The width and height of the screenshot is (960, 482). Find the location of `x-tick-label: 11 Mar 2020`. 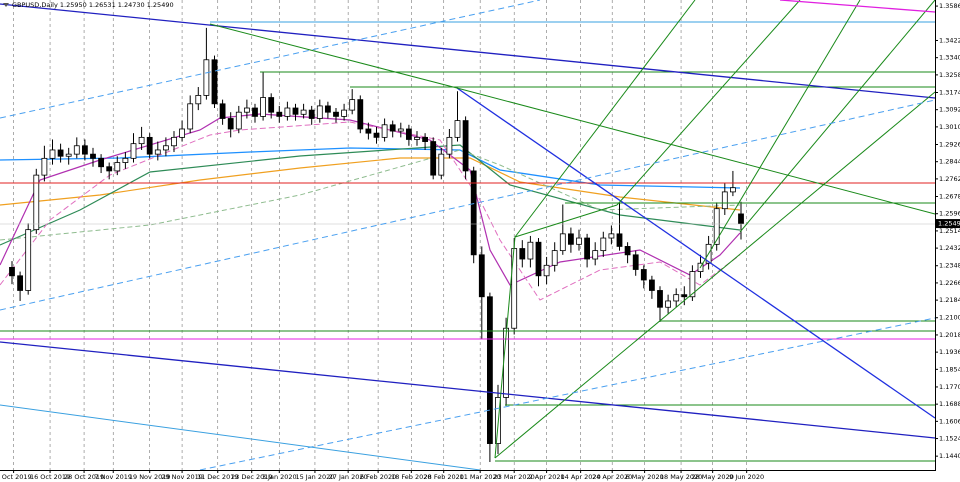

x-tick-label: 11 Mar 2020 is located at coordinates (480, 477).